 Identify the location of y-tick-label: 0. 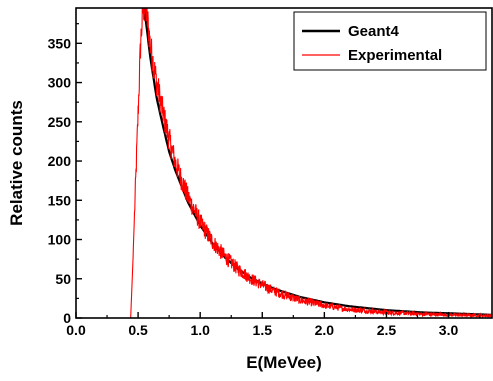
(67, 318).